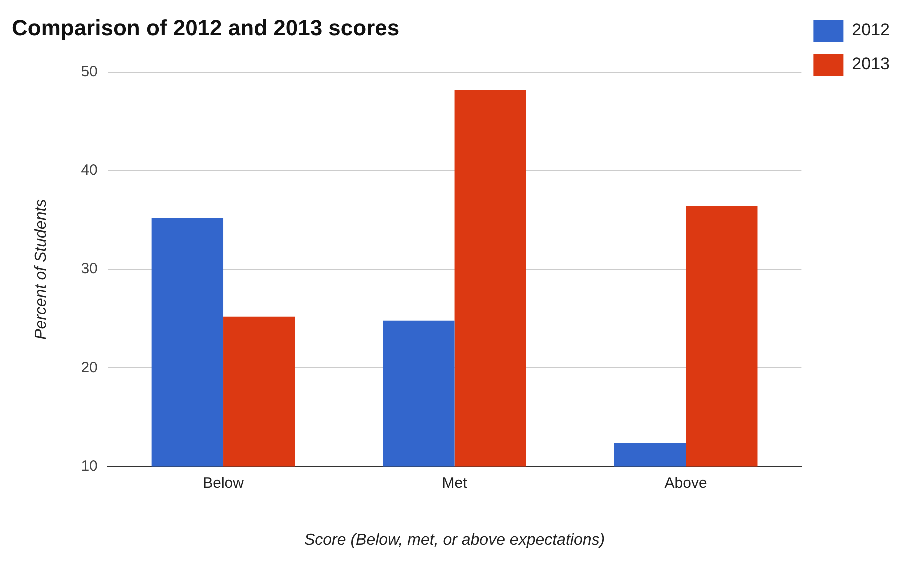  Describe the element at coordinates (89, 72) in the screenshot. I see `y-tick-label: 50` at that location.